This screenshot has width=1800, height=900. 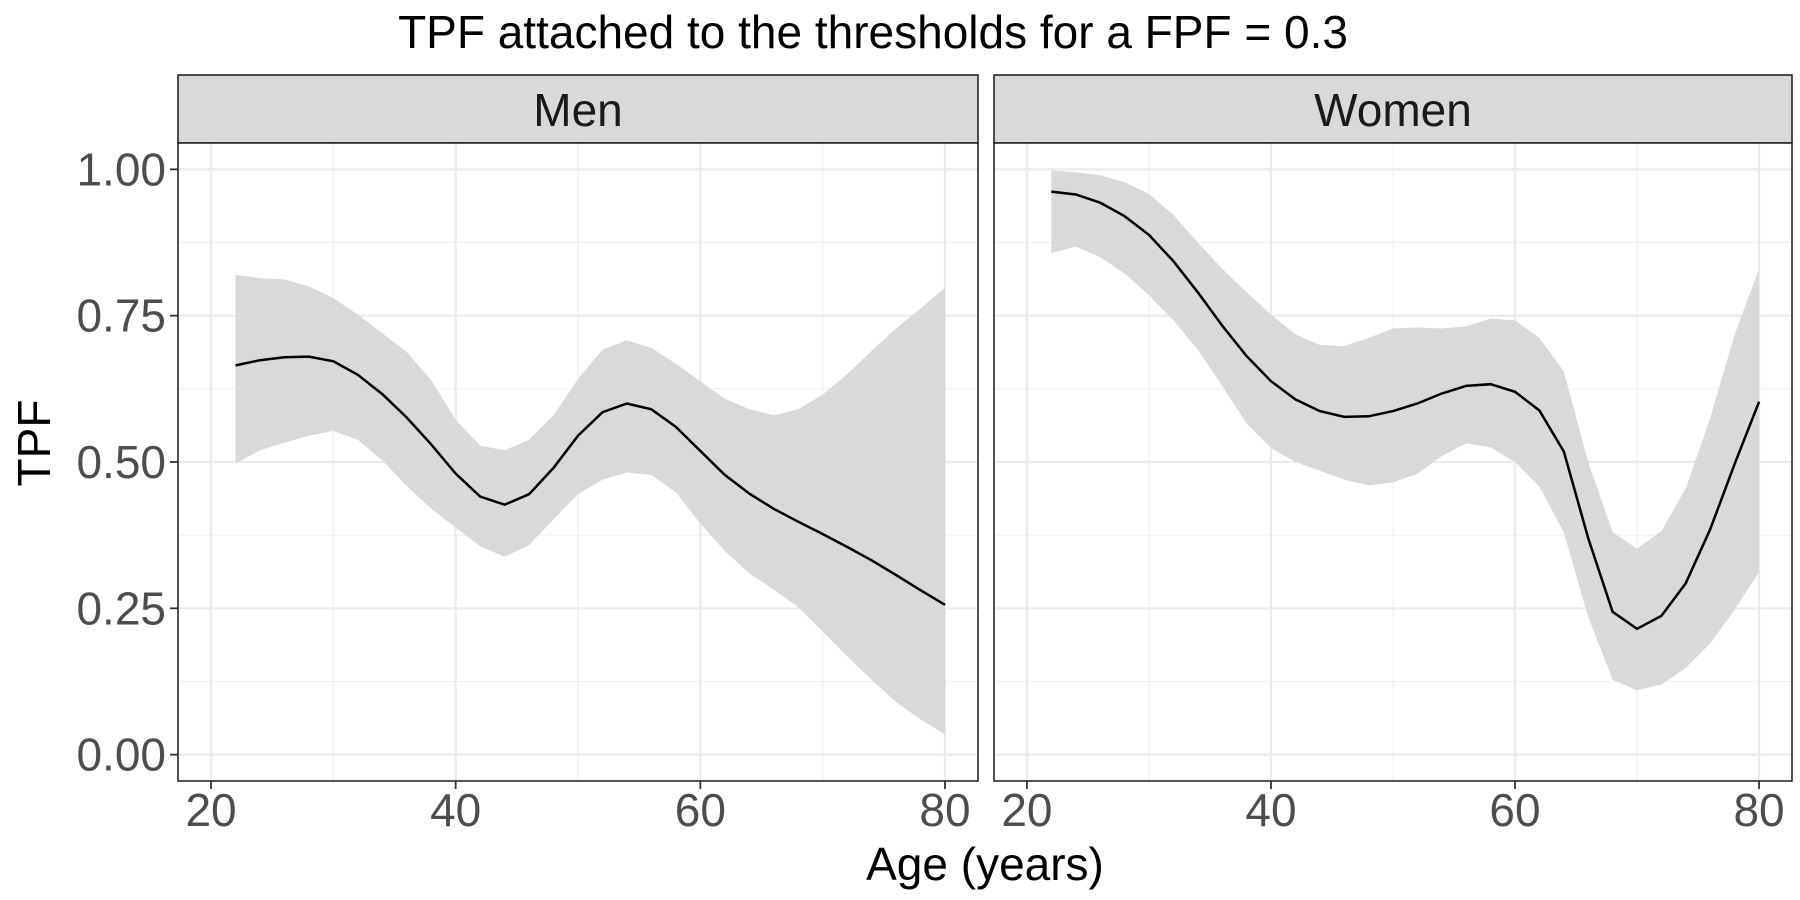 I want to click on facet-label-men: Men, so click(x=577, y=110).